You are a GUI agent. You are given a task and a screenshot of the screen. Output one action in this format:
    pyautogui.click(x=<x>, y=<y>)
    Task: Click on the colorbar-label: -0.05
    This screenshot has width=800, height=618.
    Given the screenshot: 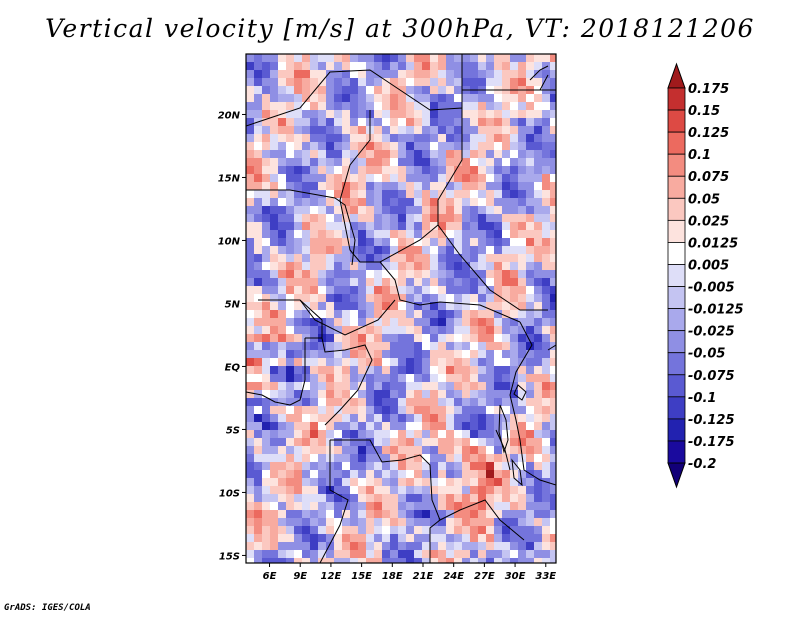 What is the action you would take?
    pyautogui.click(x=706, y=354)
    